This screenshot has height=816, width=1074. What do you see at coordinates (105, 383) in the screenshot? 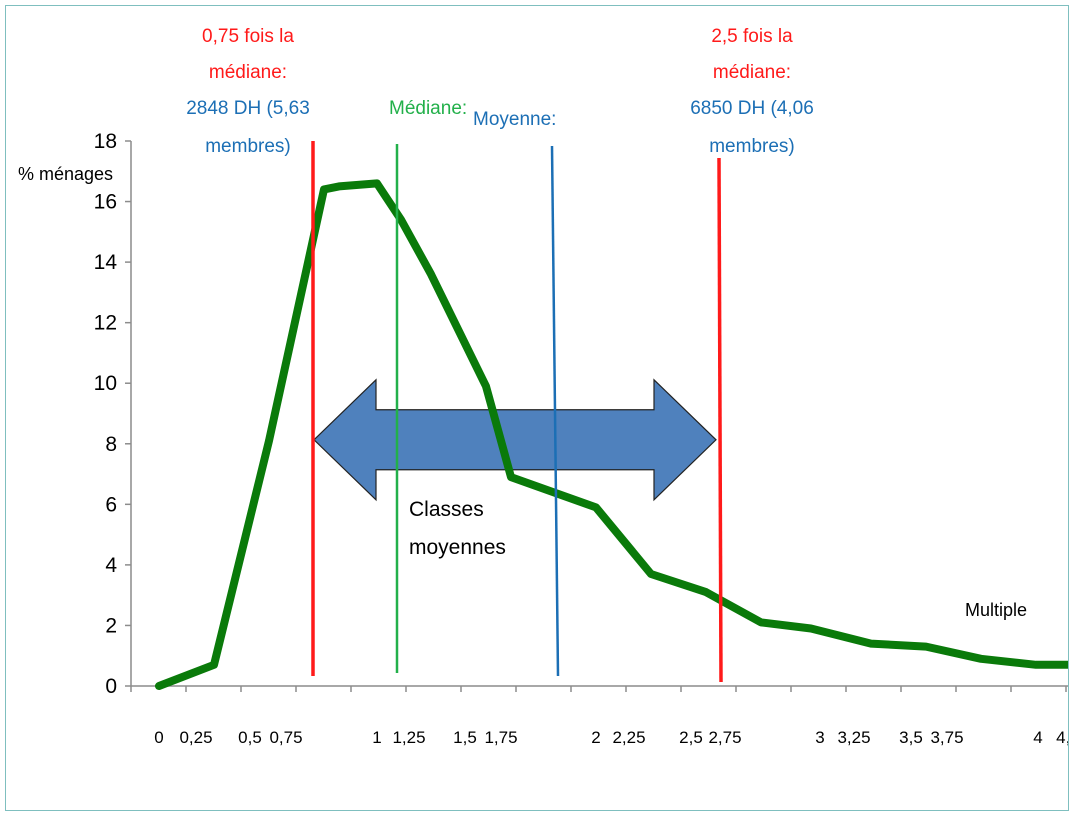
I see `y-tick-label: 10` at bounding box center [105, 383].